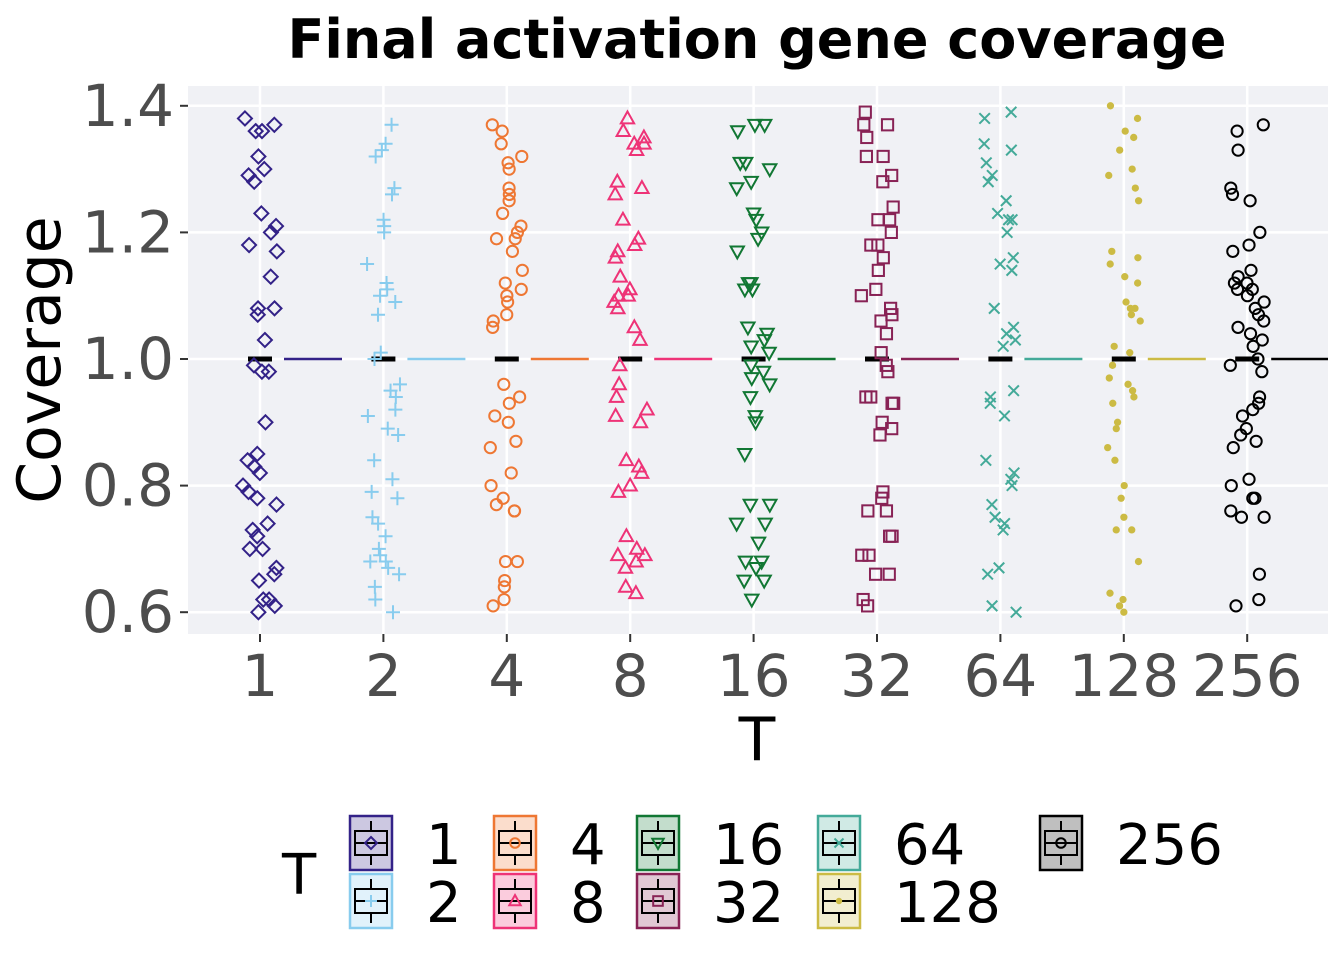  I want to click on x-tick-label: 256, so click(1247, 676).